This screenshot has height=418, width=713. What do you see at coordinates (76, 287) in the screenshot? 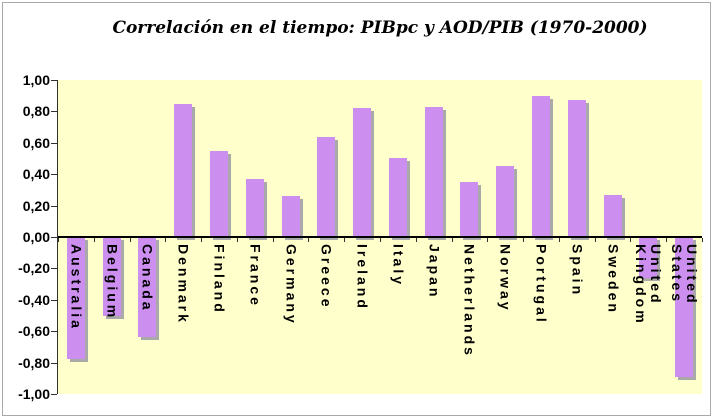
I see `category-label-australia: Australia` at bounding box center [76, 287].